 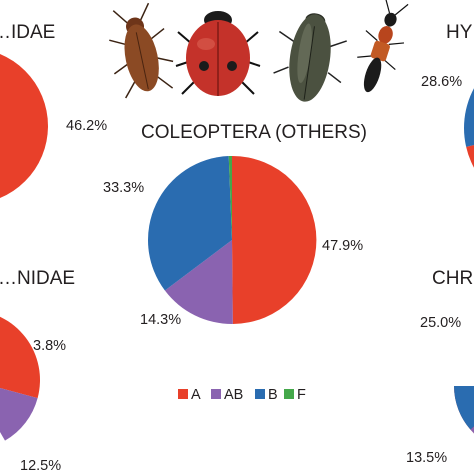 I want to click on pie-center-slice-ab, so click(x=198, y=282).